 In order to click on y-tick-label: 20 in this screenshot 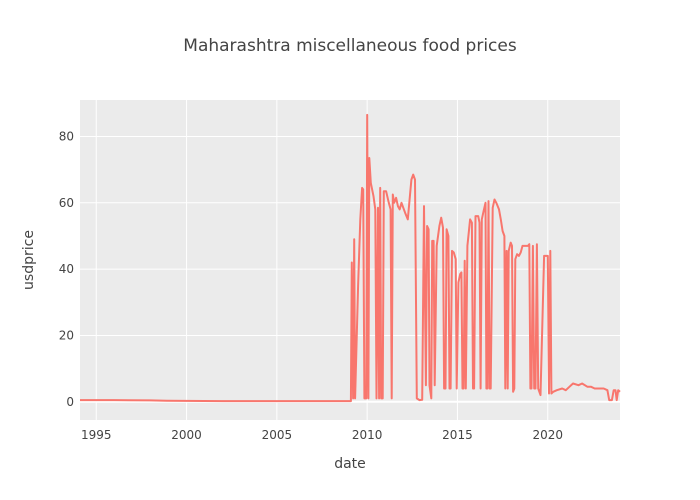, I will do `click(66, 335)`.